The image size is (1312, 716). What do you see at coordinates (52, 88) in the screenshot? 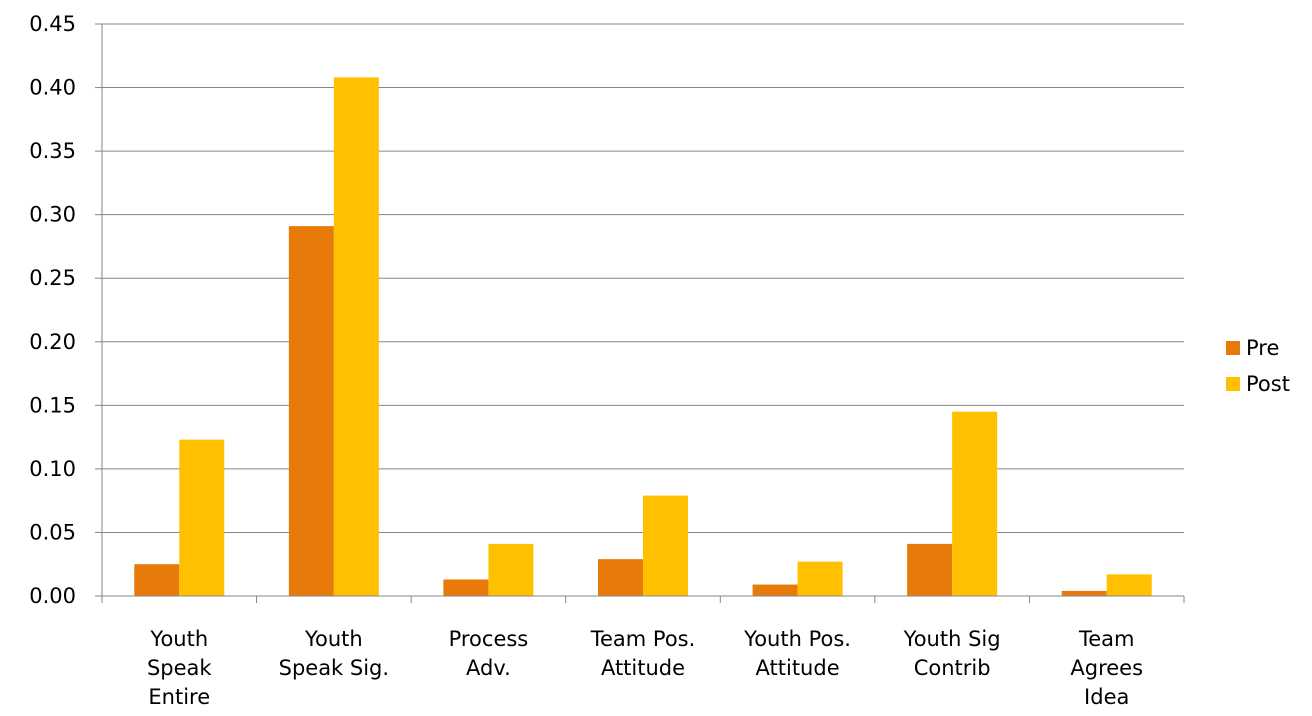
I see `y-tick-label: 0.40` at bounding box center [52, 88].